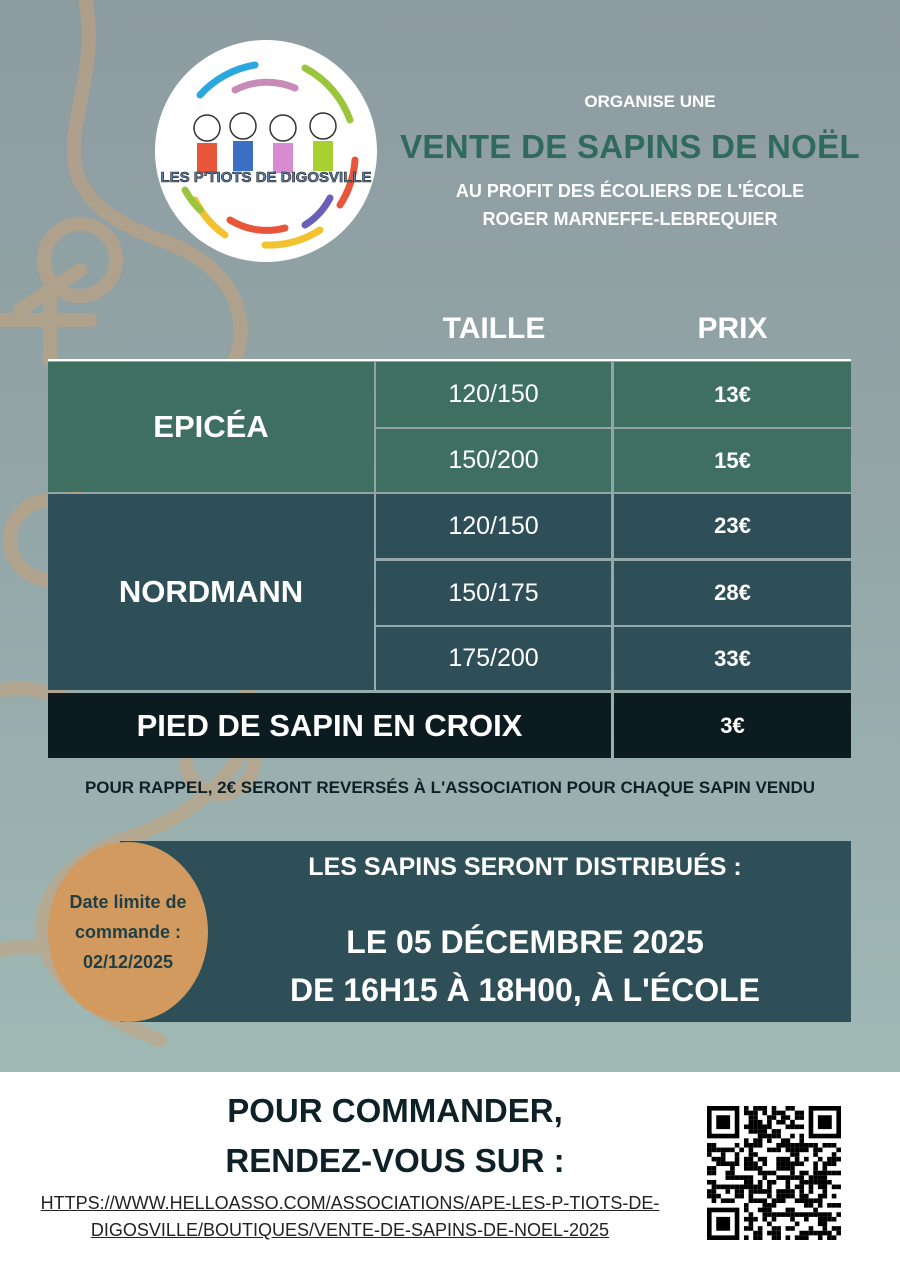  I want to click on price-cell: 33€, so click(732, 658).